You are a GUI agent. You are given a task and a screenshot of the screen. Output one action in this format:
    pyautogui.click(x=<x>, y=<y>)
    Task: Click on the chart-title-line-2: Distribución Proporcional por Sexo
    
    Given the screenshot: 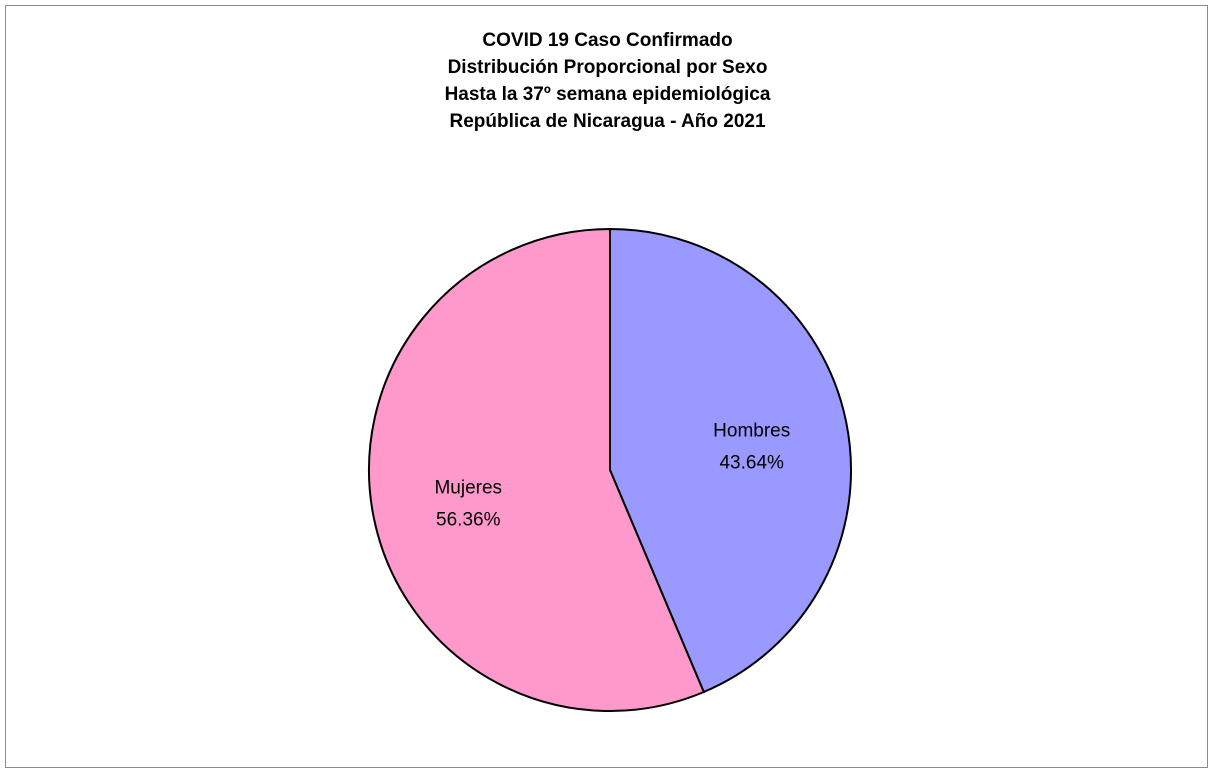 What is the action you would take?
    pyautogui.click(x=607, y=67)
    